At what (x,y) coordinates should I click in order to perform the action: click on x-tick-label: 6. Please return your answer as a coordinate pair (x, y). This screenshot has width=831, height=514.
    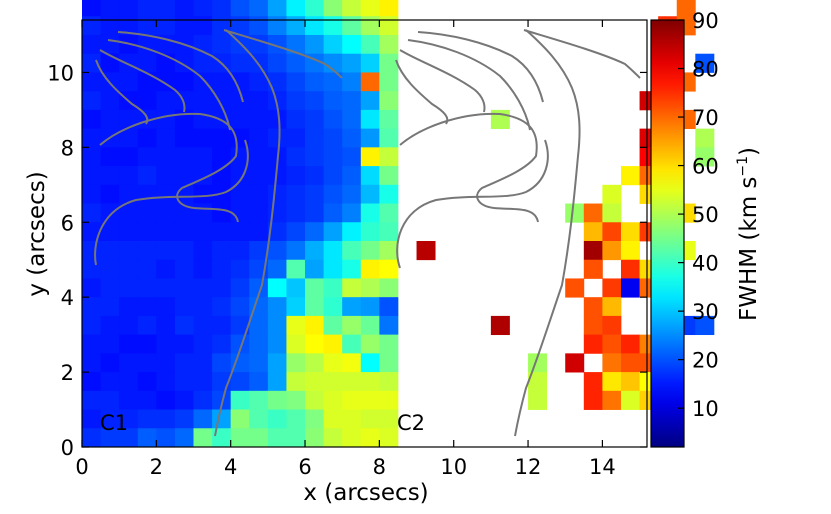
    Looking at the image, I should click on (304, 467).